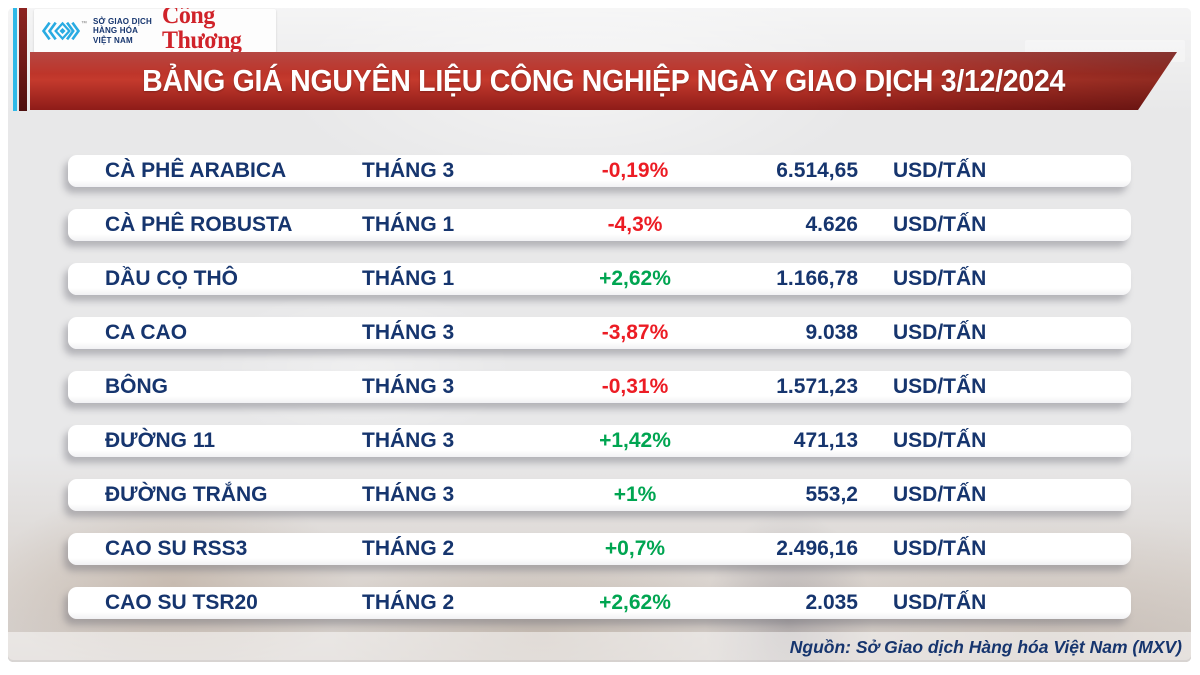 The width and height of the screenshot is (1200, 675). I want to click on mxv-org-name: SỞ GIAO DỊCH HÀNG HÓA VIỆT NAM, so click(122, 31).